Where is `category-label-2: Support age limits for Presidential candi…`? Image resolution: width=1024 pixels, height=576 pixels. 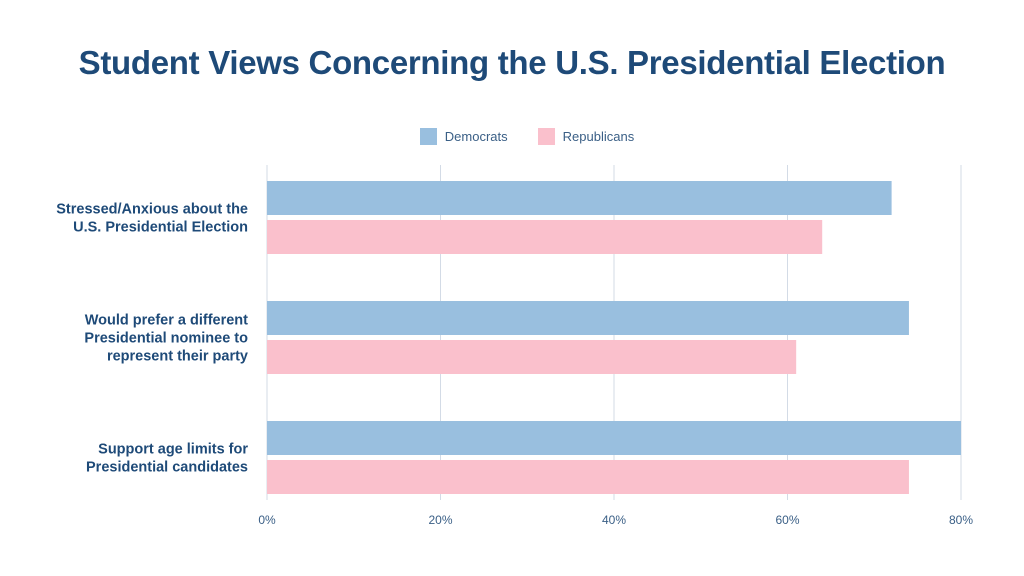
category-label-2: Support age limits for Presidential candi… is located at coordinates (167, 459).